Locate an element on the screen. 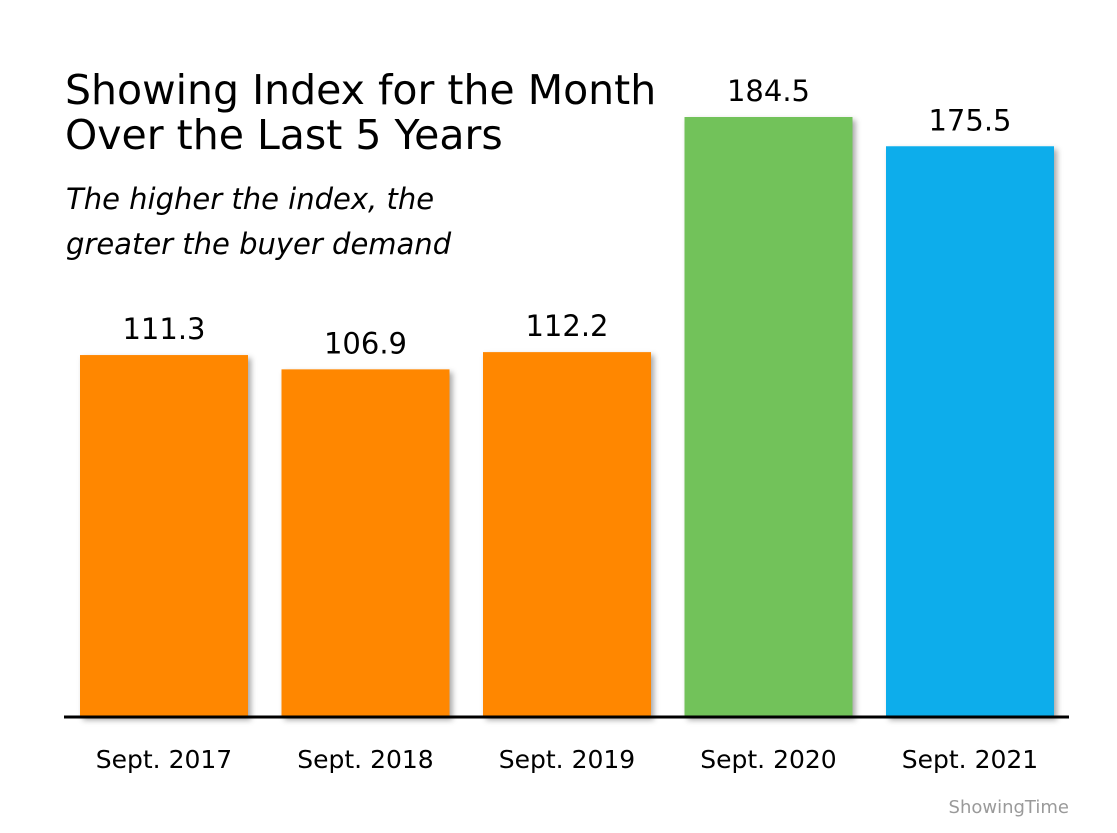  value-label: 175.5 is located at coordinates (969, 120).